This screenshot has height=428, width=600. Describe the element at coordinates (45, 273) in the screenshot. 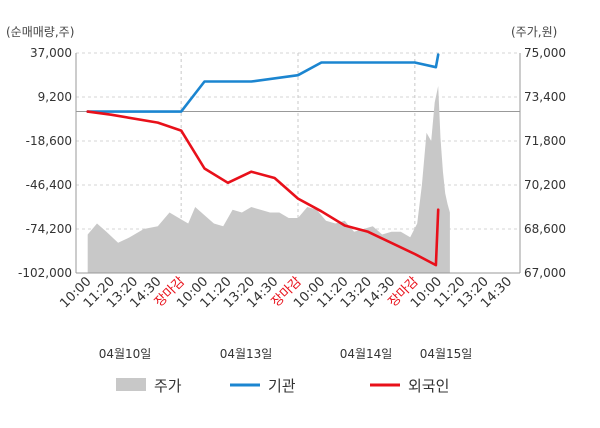

I see `left-tick-label: -102,000` at that location.